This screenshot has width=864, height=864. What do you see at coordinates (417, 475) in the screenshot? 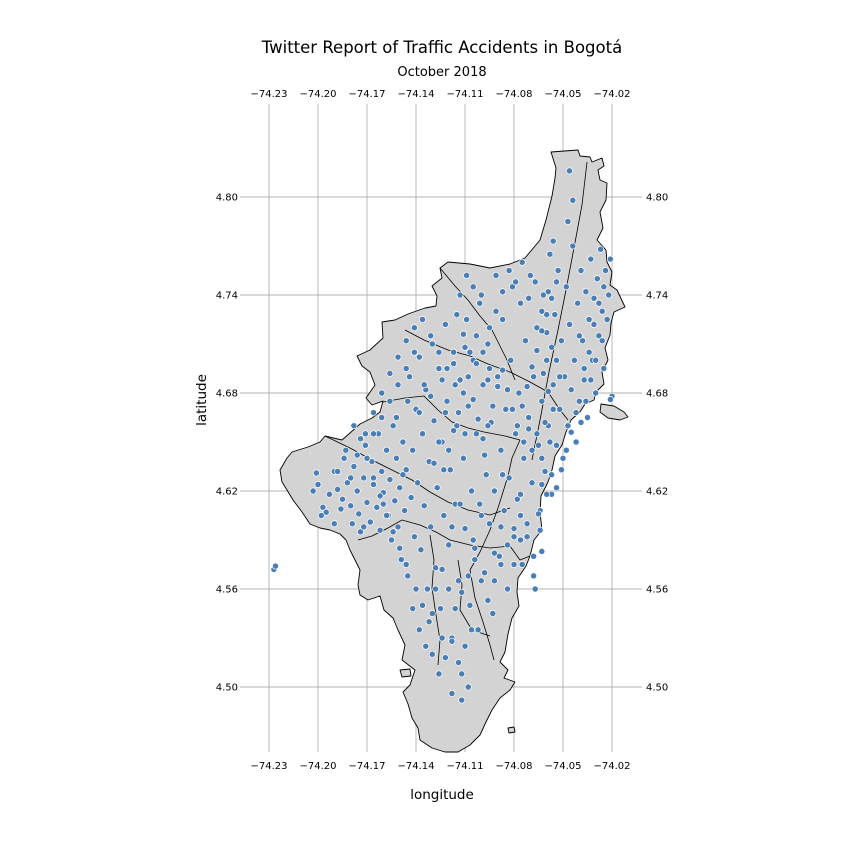
I see `boundary-kennedy` at bounding box center [417, 475].